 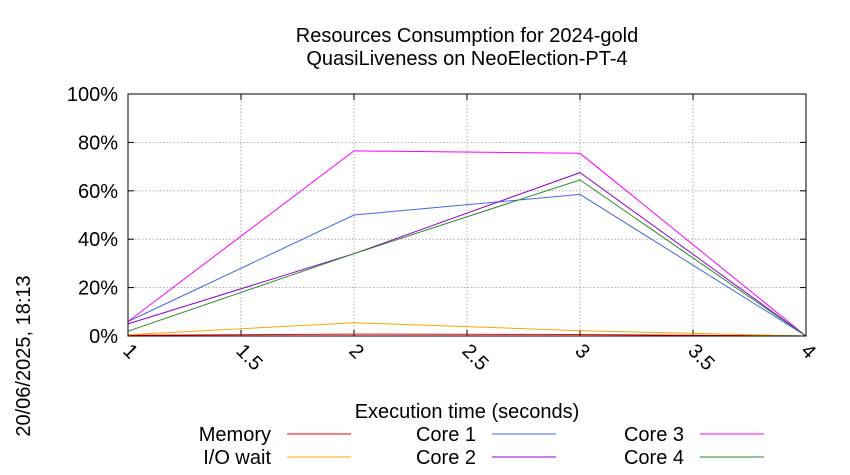 What do you see at coordinates (467, 412) in the screenshot?
I see `x-axis-label: Execution time (seconds)` at bounding box center [467, 412].